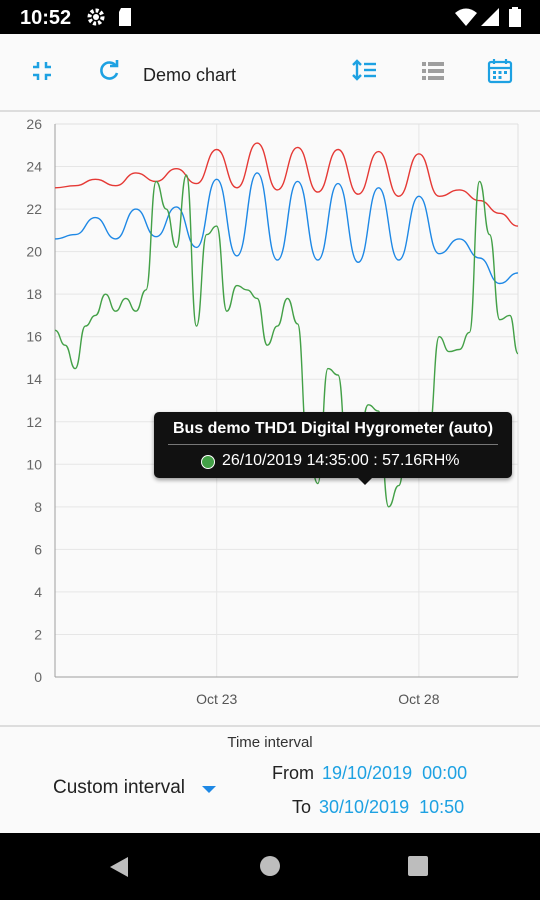  Describe the element at coordinates (34, 337) in the screenshot. I see `y-tick-label: 16` at that location.